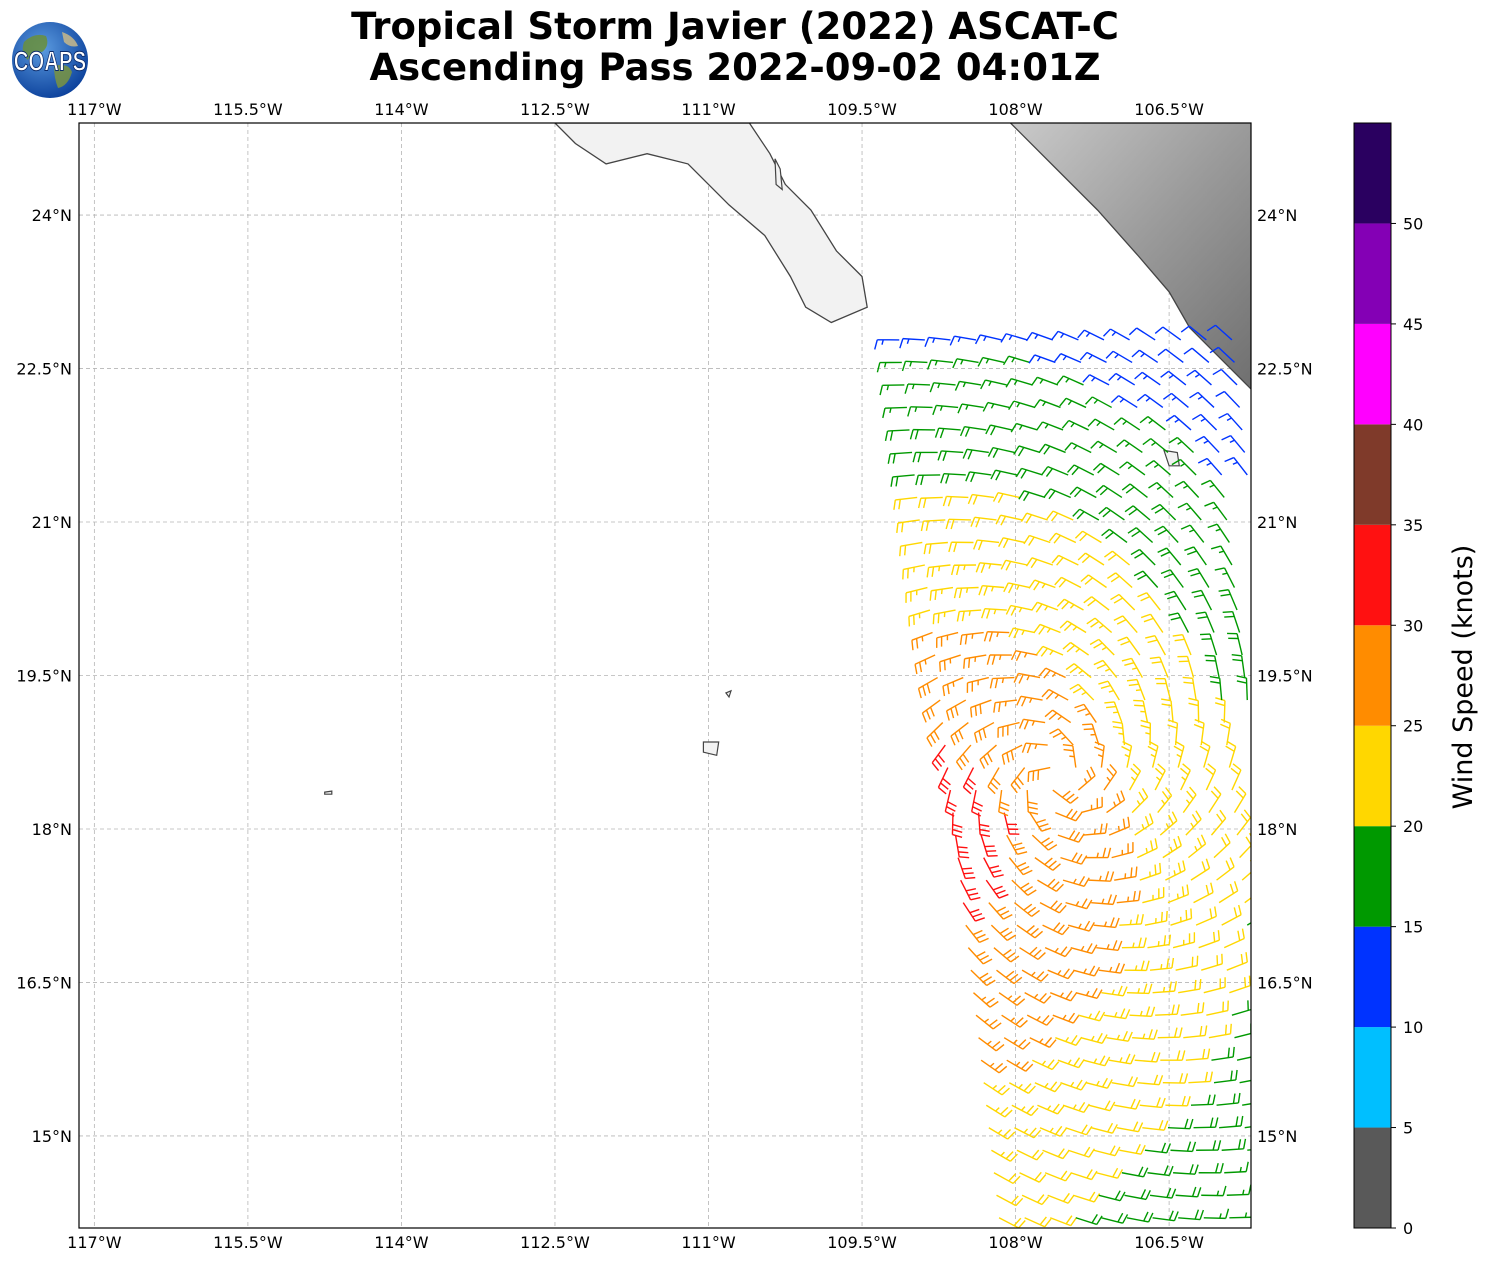 This screenshot has height=1264, width=1491. What do you see at coordinates (1413, 223) in the screenshot?
I see `colorbar-tick-label: 50` at bounding box center [1413, 223].